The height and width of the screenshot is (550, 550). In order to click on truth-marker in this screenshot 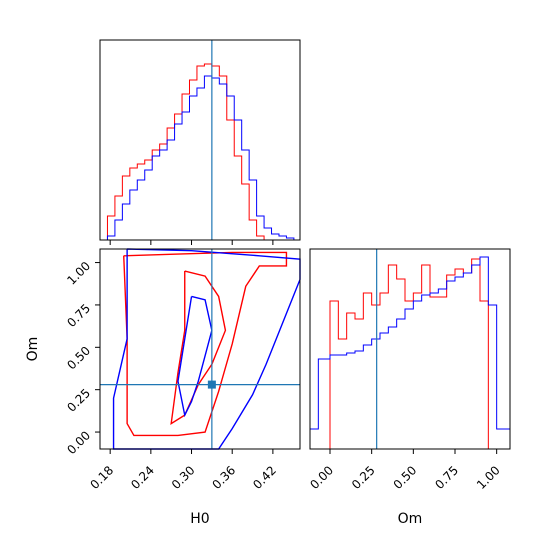, I will do `click(211, 384)`.